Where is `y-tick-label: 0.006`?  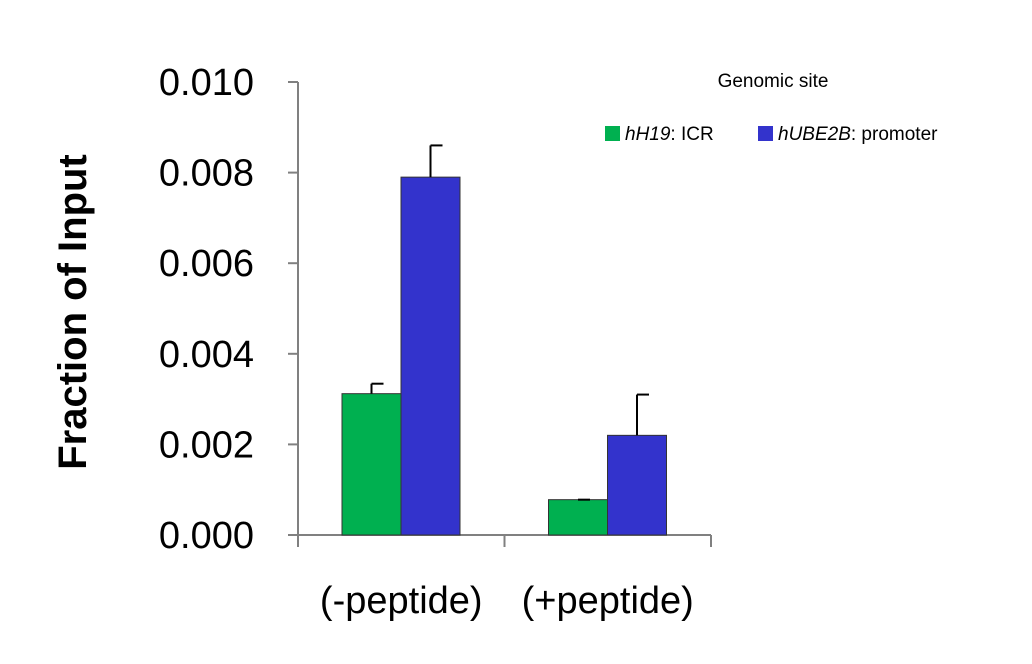 y-tick-label: 0.006 is located at coordinates (206, 264).